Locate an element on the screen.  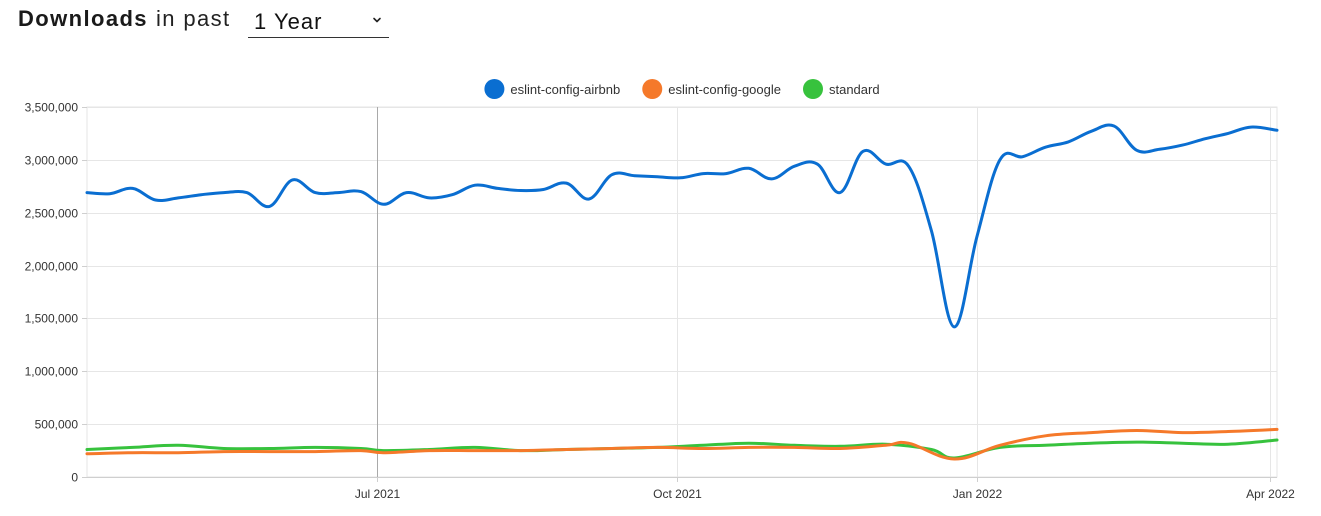
legend-item-standard: standard is located at coordinates (841, 89).